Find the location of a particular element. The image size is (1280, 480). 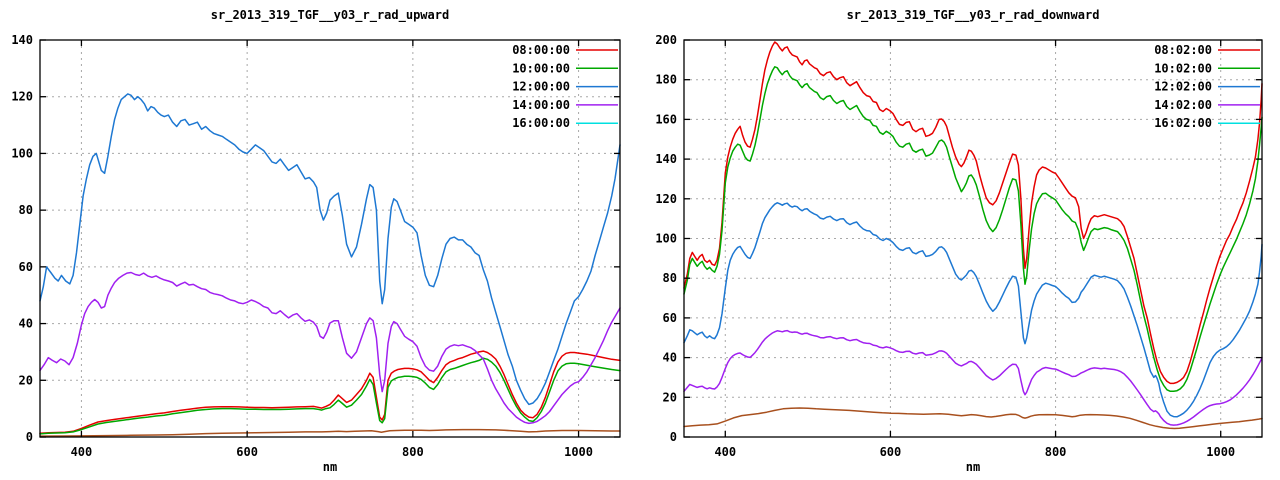

legend-item: 14:02:00 is located at coordinates (1207, 105).